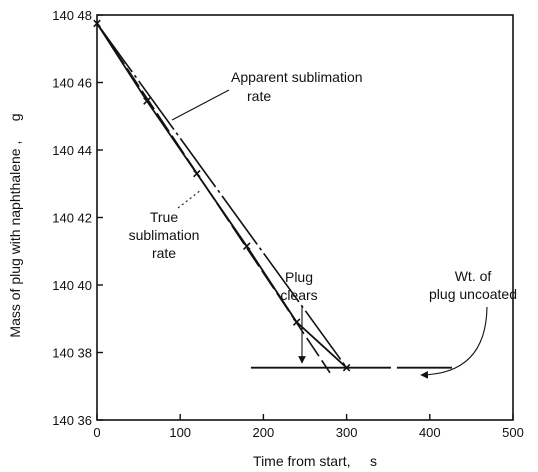 The height and width of the screenshot is (472, 538). Describe the element at coordinates (15, 225) in the screenshot. I see `y-axis-label: Mass of plug with naphthalene , g` at that location.